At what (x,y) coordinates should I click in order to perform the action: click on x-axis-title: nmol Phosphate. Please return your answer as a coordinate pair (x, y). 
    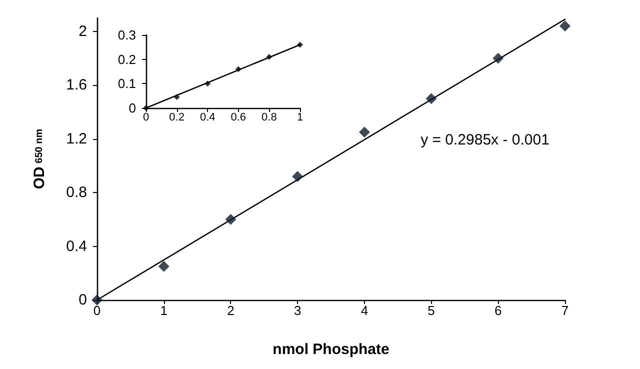
    Looking at the image, I should click on (331, 349).